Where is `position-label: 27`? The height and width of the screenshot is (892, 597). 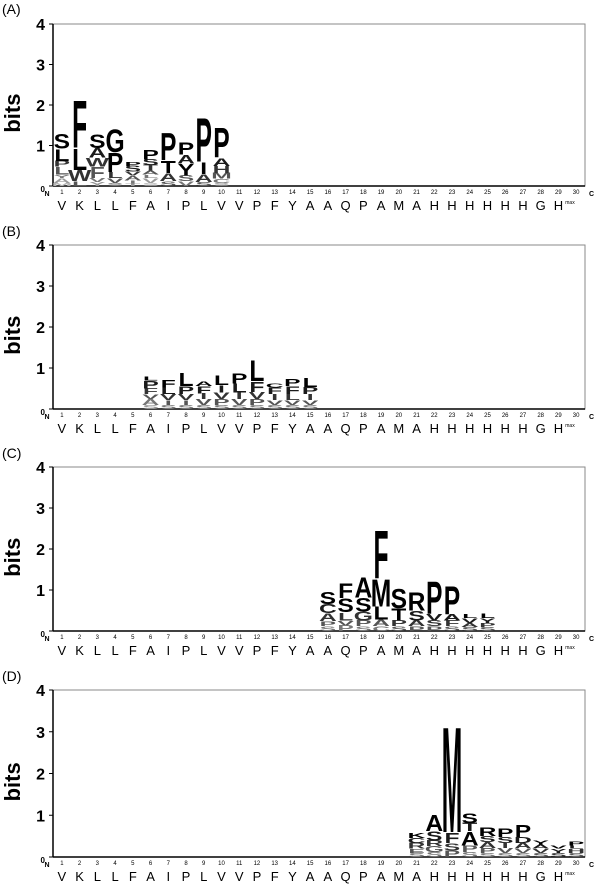 position-label: 27 is located at coordinates (523, 864).